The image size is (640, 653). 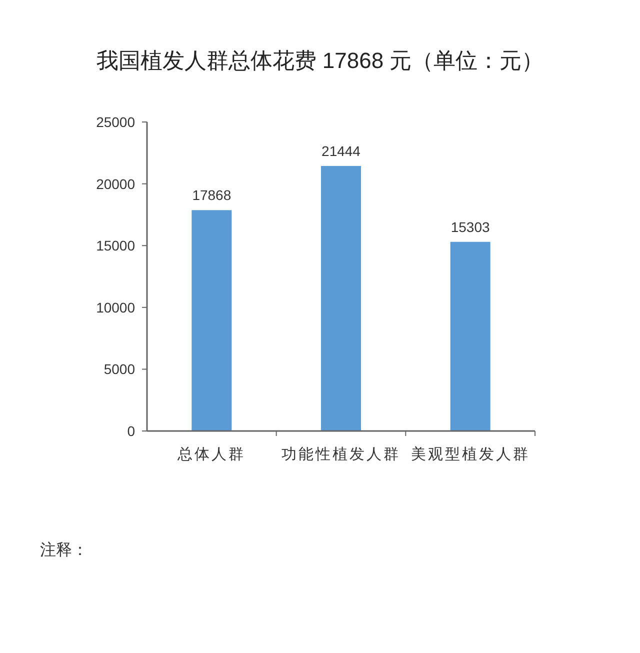 What do you see at coordinates (470, 454) in the screenshot?
I see `x-tick-label: 美观型植发人群` at bounding box center [470, 454].